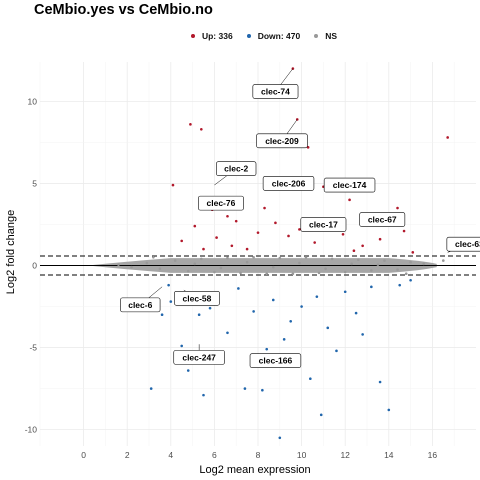 The width and height of the screenshot is (480, 480). Describe the element at coordinates (273, 36) in the screenshot. I see `legend-item-down: Down: 470` at that location.